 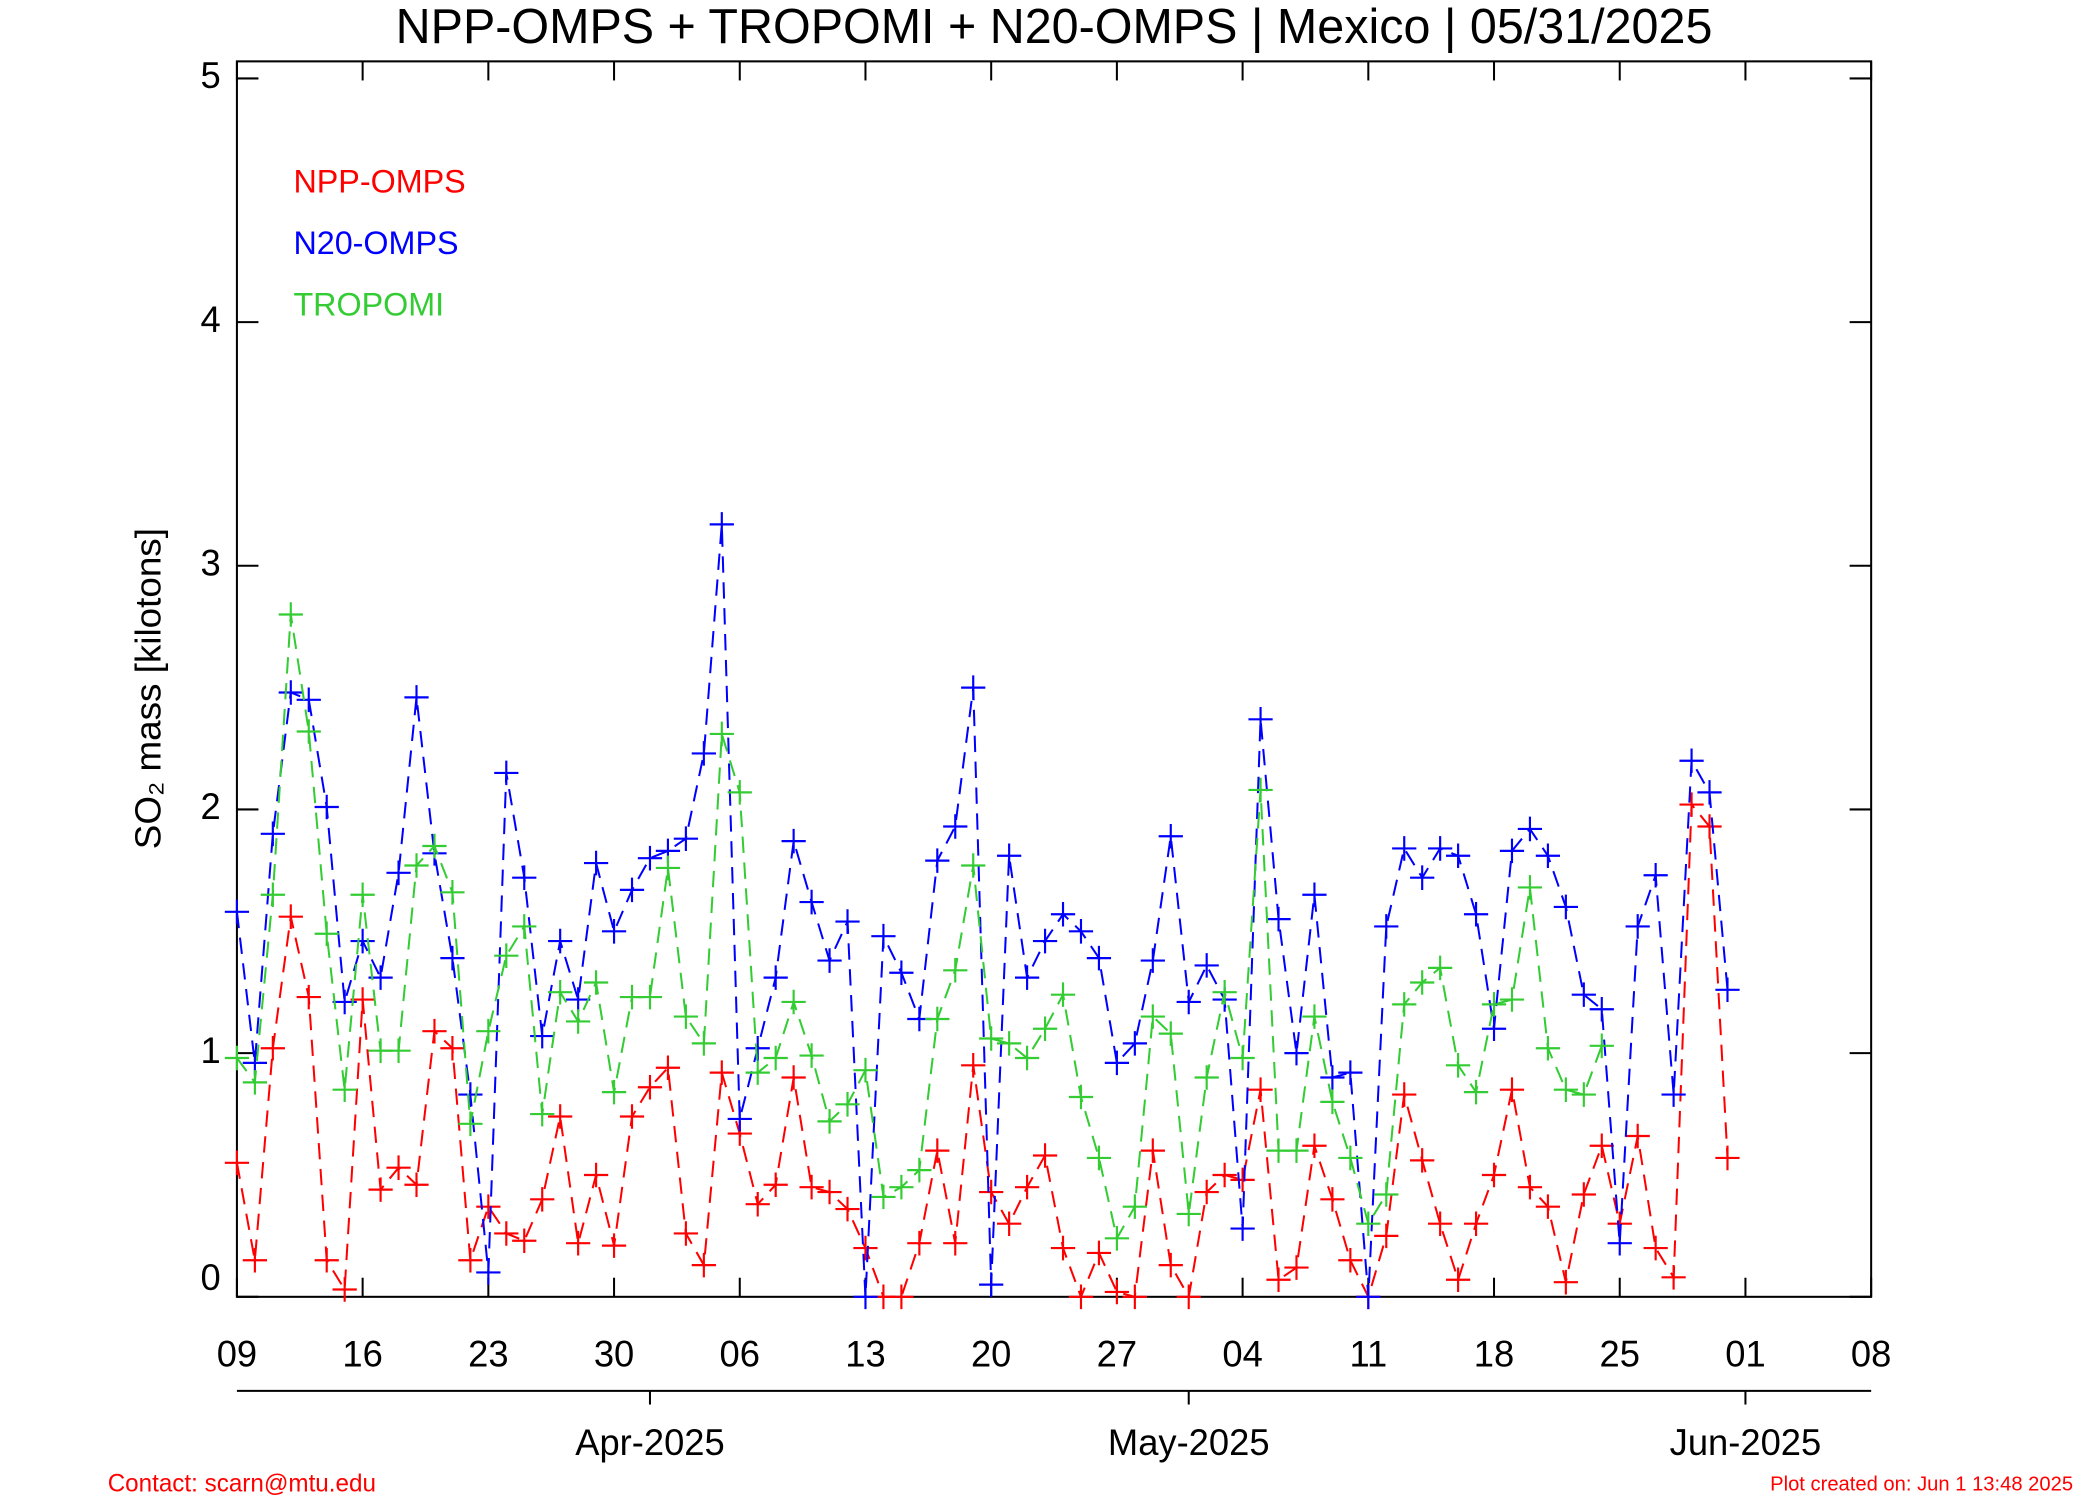 What do you see at coordinates (614, 1353) in the screenshot?
I see `x-tick-label: 30` at bounding box center [614, 1353].